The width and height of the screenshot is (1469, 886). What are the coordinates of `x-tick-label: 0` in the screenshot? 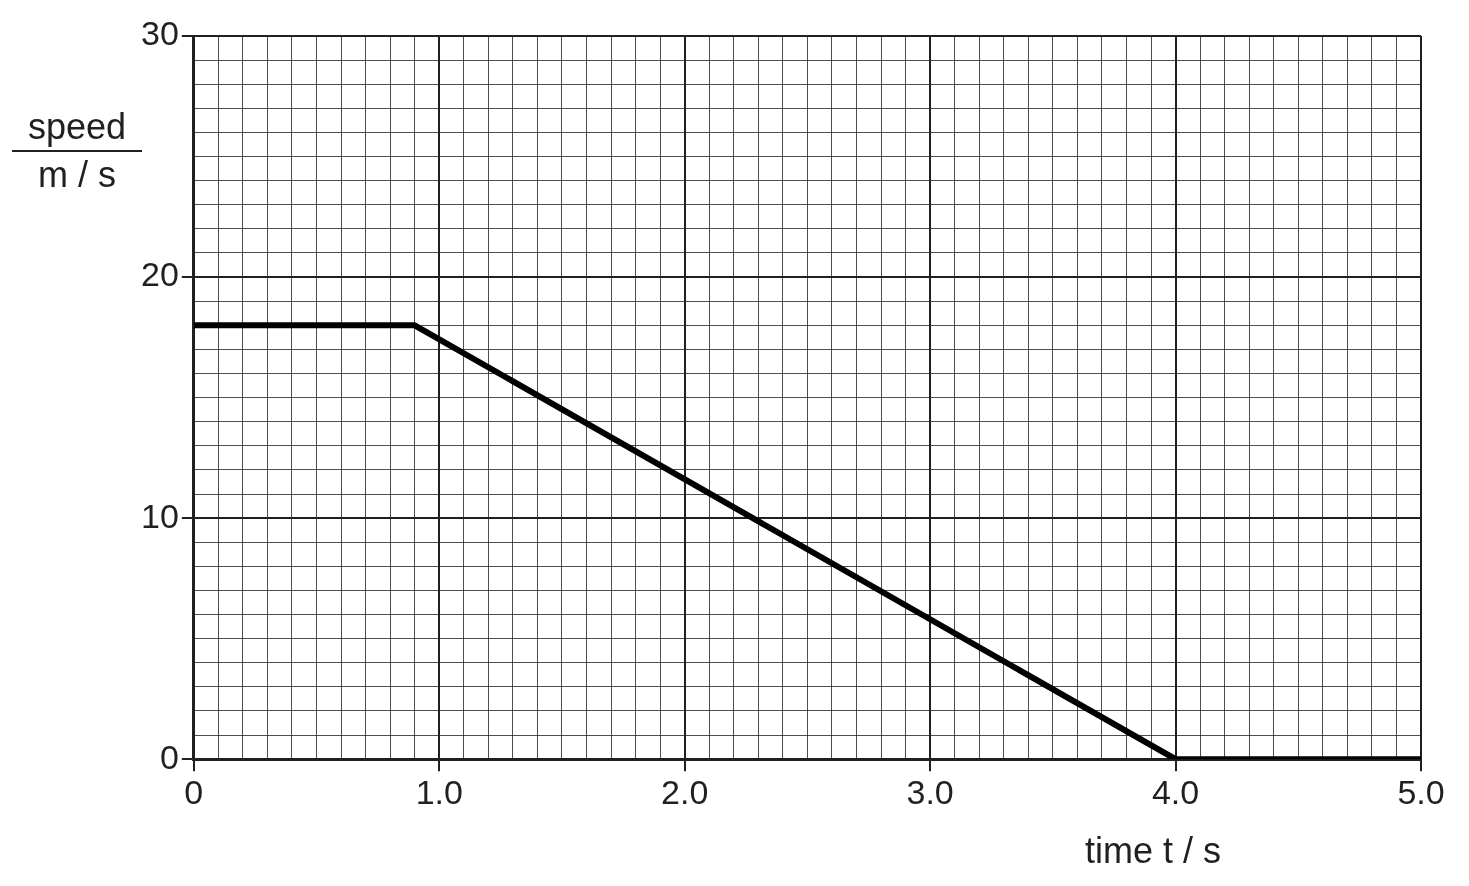 It's located at (194, 791).